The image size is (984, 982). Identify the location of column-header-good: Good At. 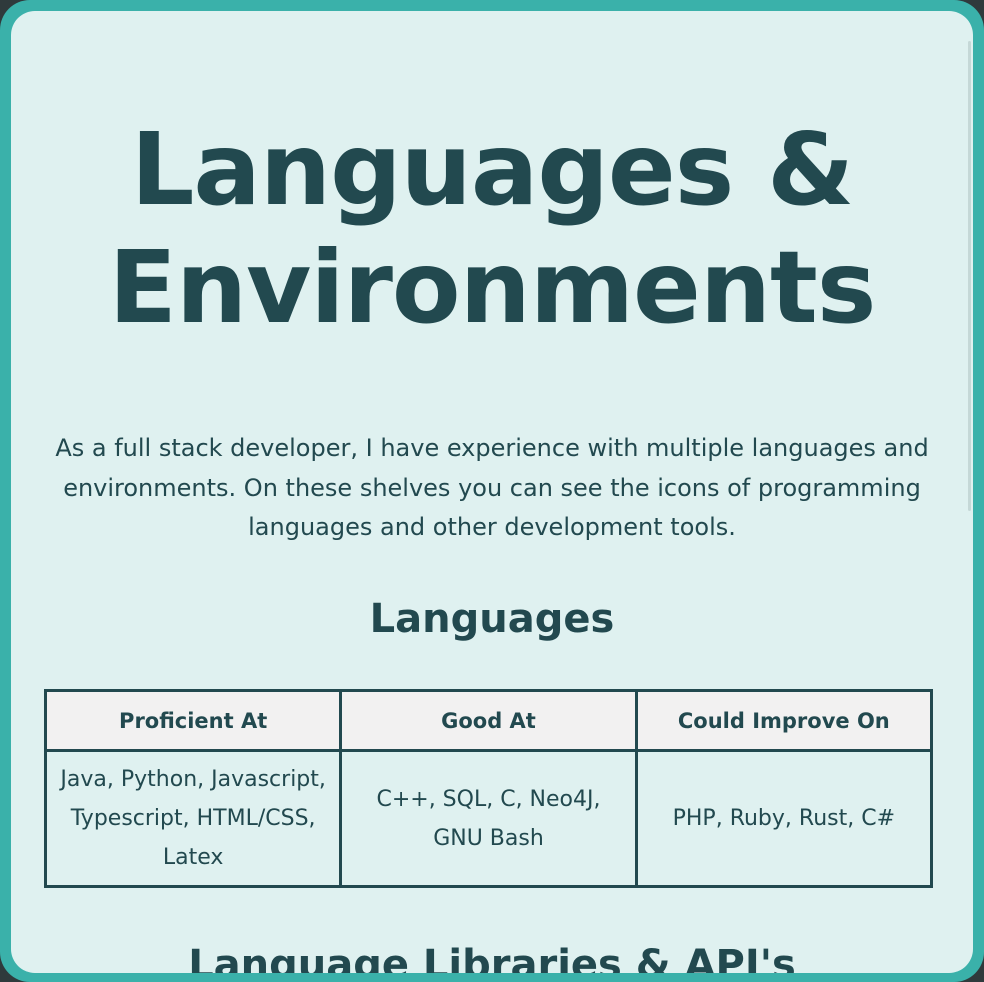
(488, 720).